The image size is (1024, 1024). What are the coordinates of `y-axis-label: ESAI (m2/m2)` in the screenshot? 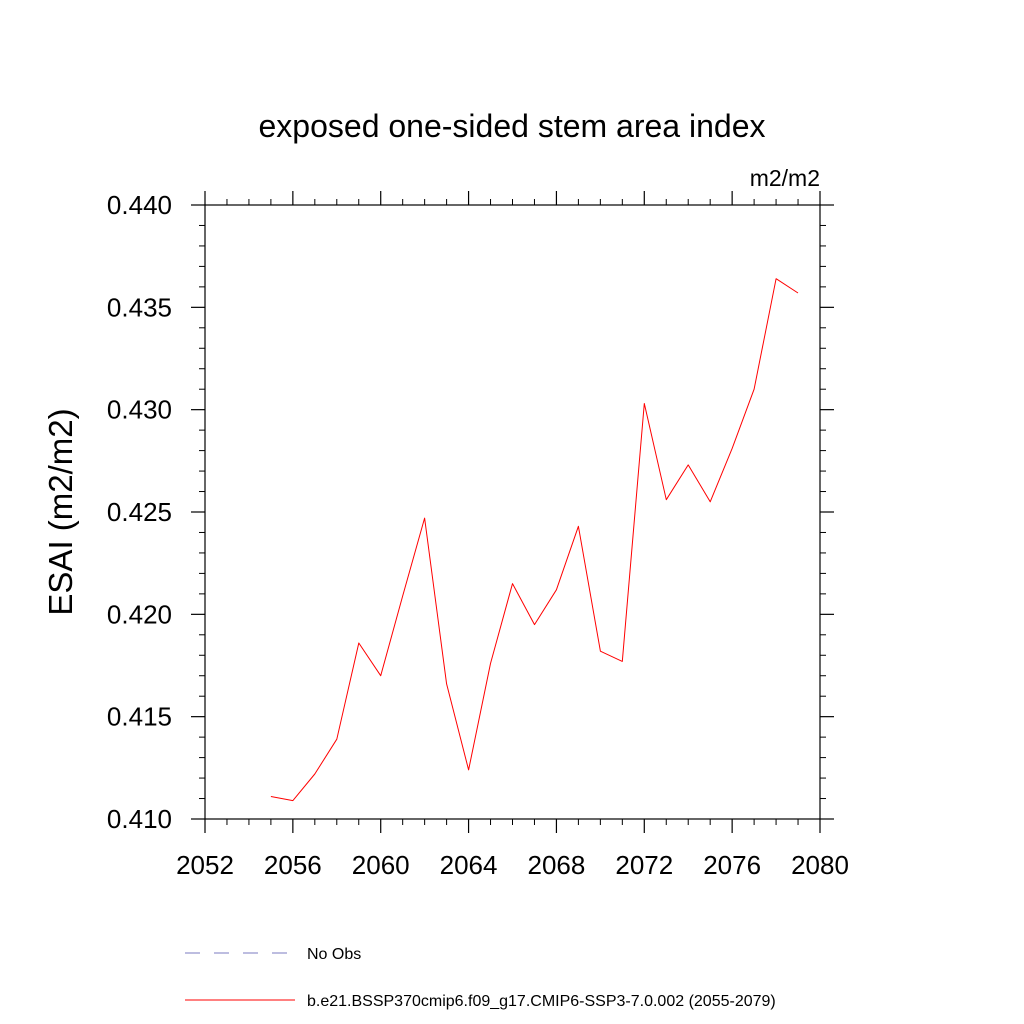 It's located at (60, 511).